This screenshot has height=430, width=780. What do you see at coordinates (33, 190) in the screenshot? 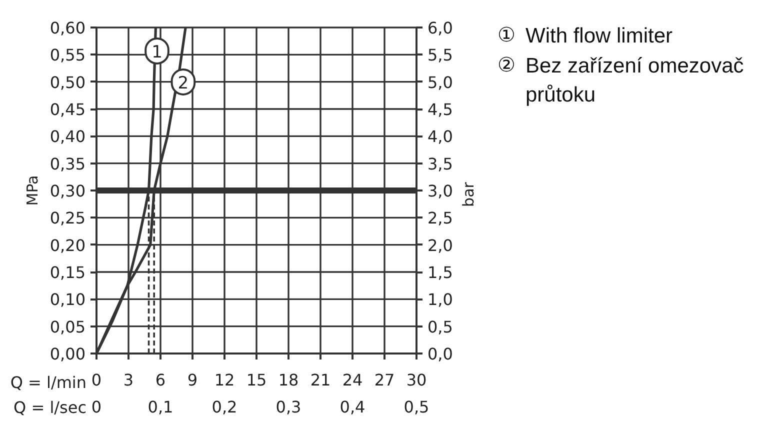
I see `y-axis-title: MPa` at bounding box center [33, 190].